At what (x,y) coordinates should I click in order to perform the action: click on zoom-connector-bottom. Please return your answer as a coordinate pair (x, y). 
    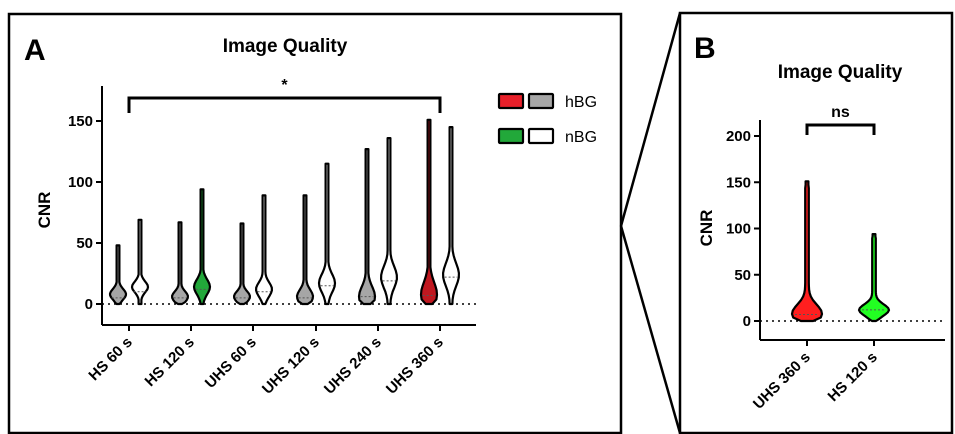
    Looking at the image, I should click on (650, 329).